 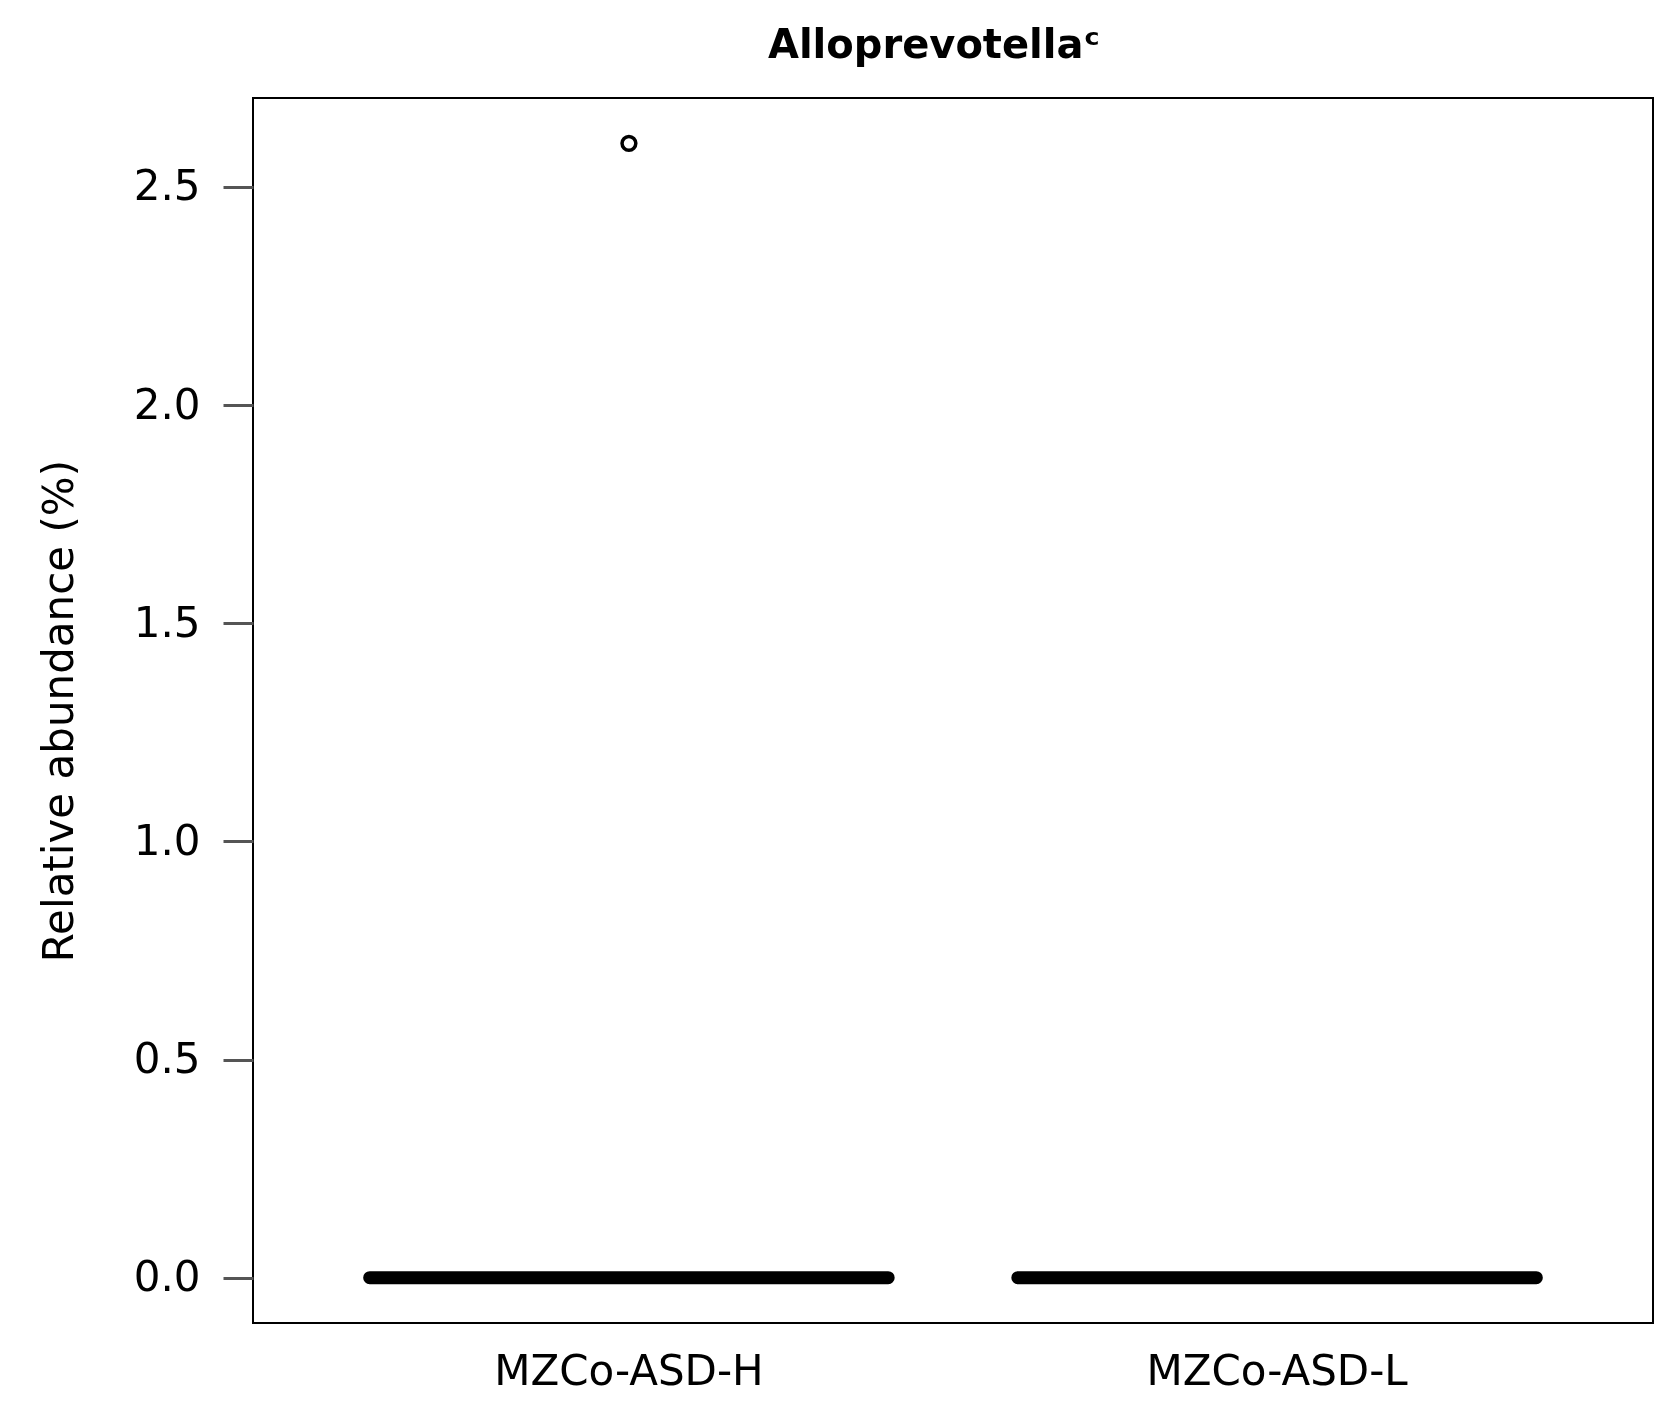 I want to click on x-tick-label: MZCo-ASD-L, so click(x=1277, y=1370).